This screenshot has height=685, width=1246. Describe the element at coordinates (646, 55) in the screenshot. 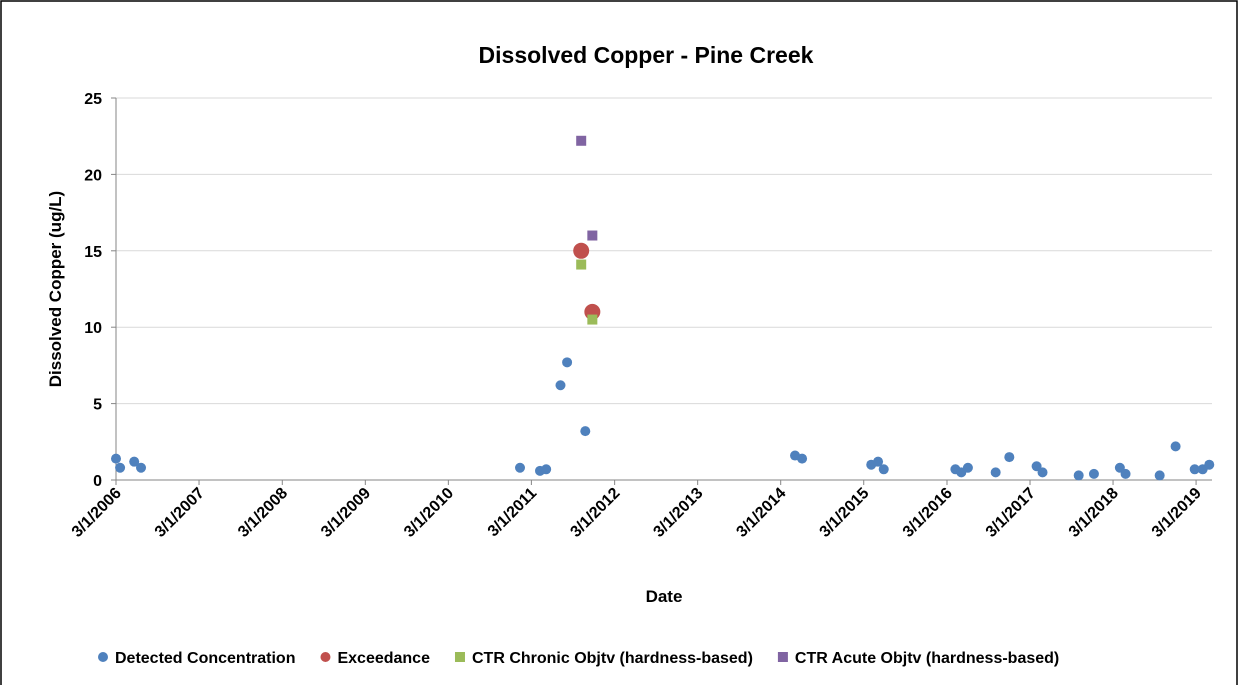

I see `chart-title: Dissolved Copper - Pine Creek` at that location.